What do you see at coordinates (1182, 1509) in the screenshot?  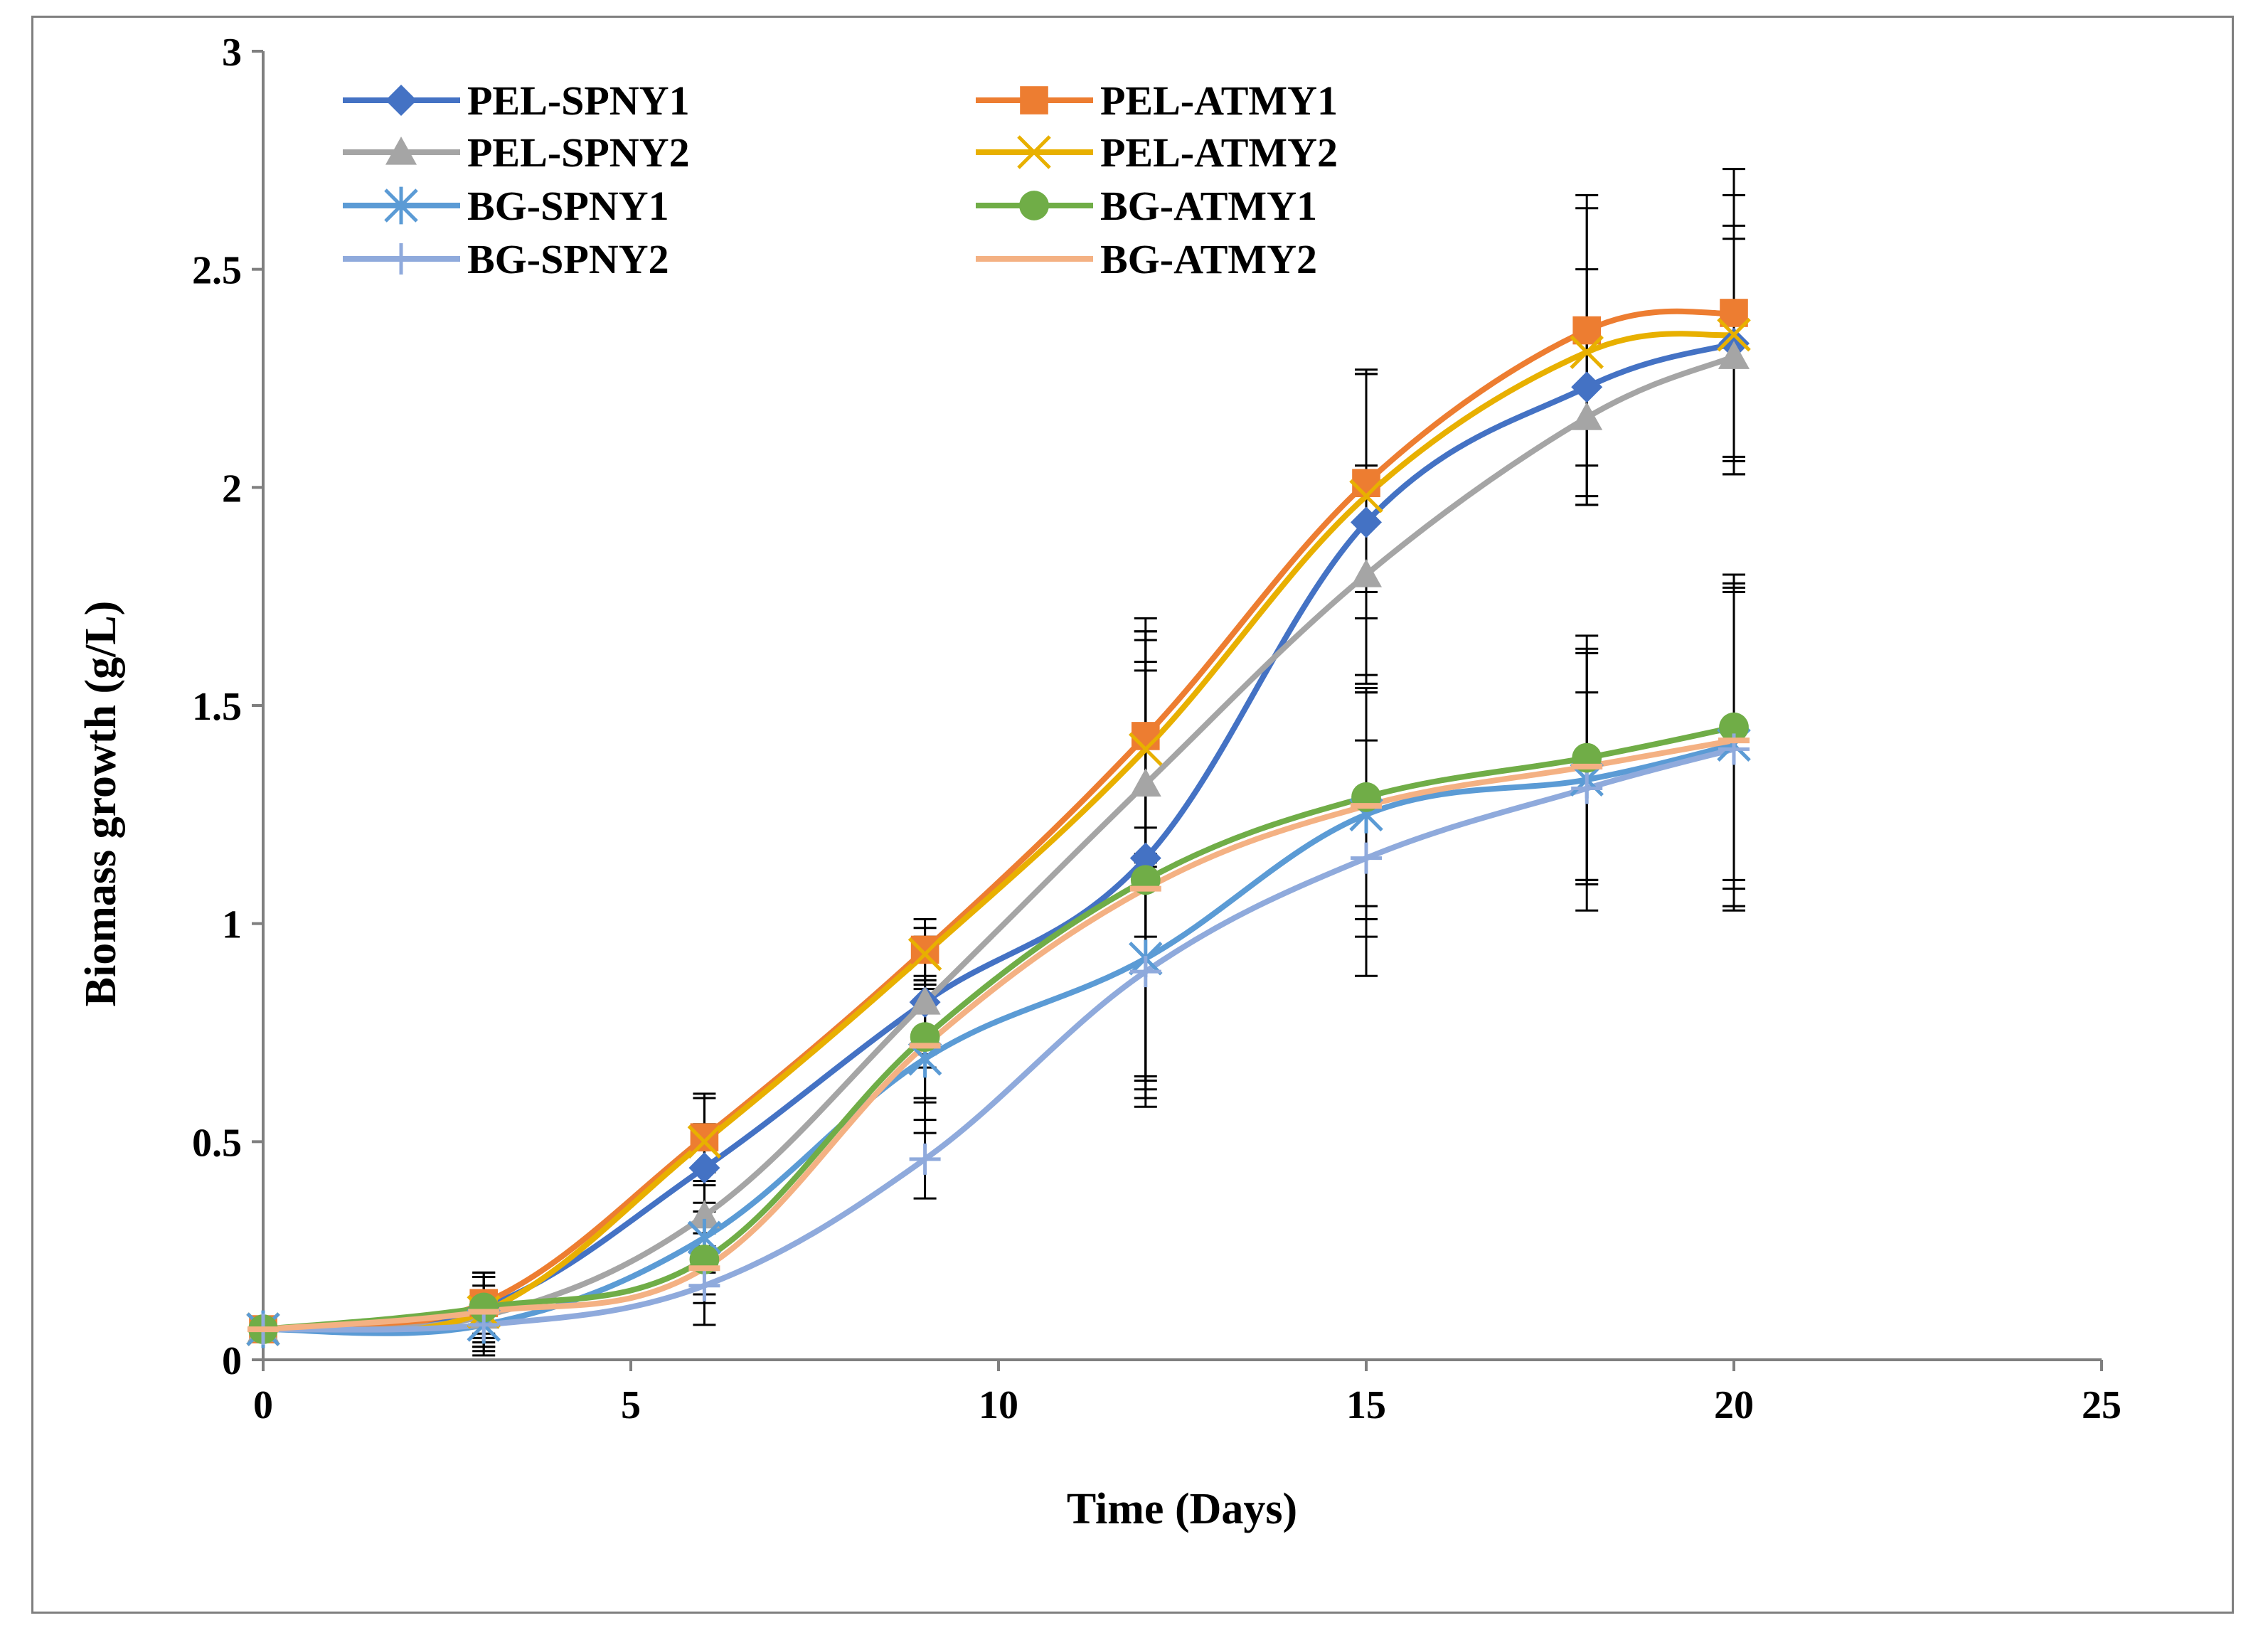 I see `x-axis-title: Time (Days)` at bounding box center [1182, 1509].